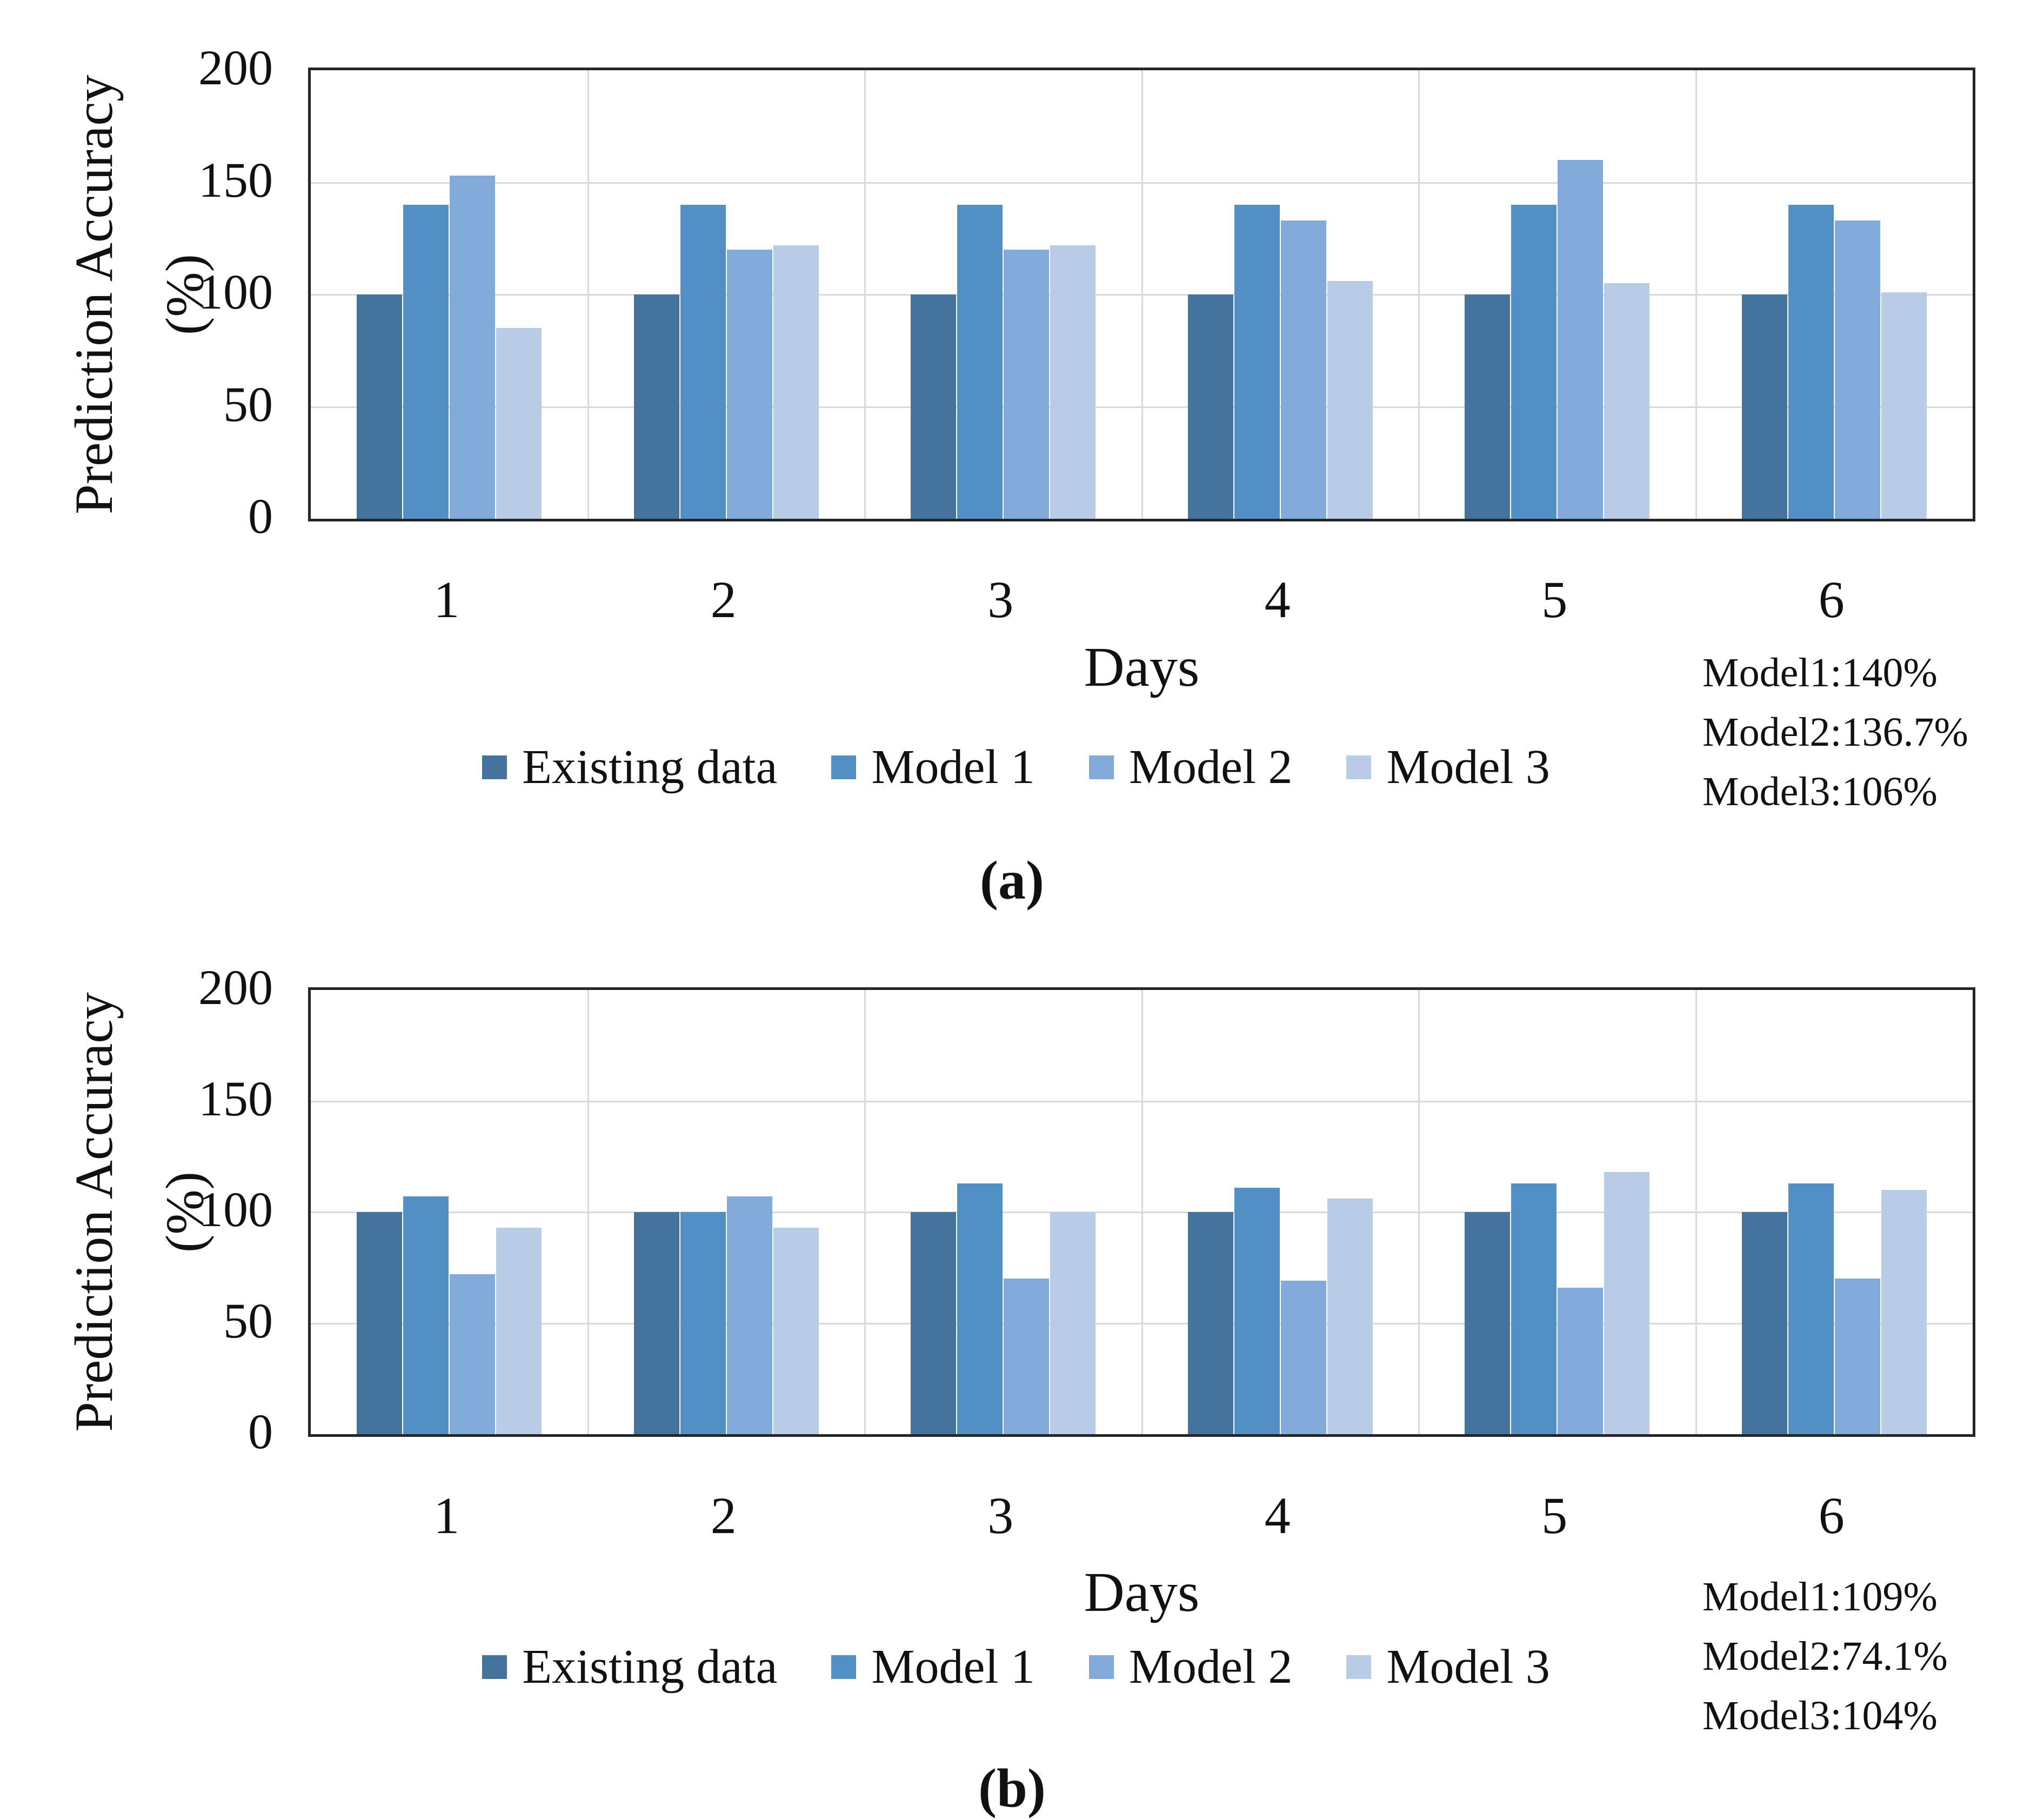 Image resolution: width=2024 pixels, height=1820 pixels. I want to click on y-axis-title-line2: (%), so click(185, 1213).